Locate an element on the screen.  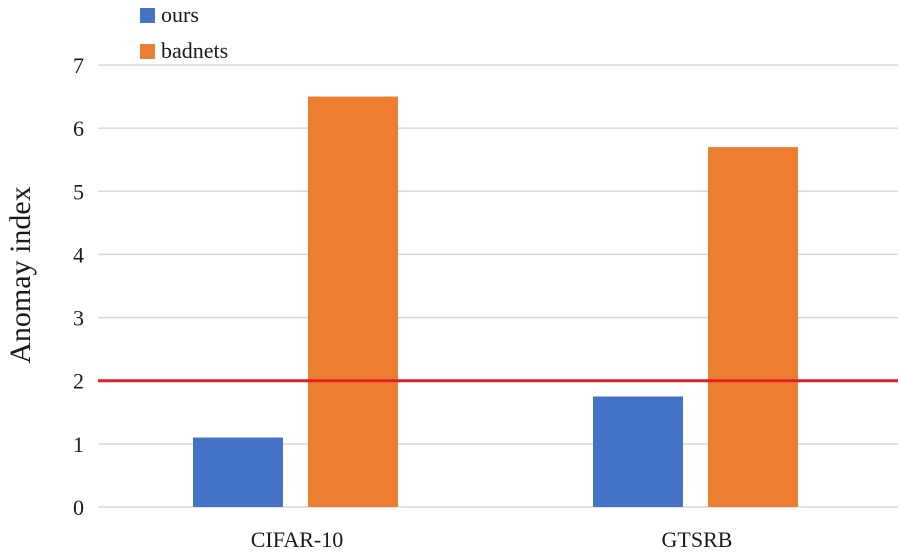
y-tick-label-2: 2 is located at coordinates (78, 381).